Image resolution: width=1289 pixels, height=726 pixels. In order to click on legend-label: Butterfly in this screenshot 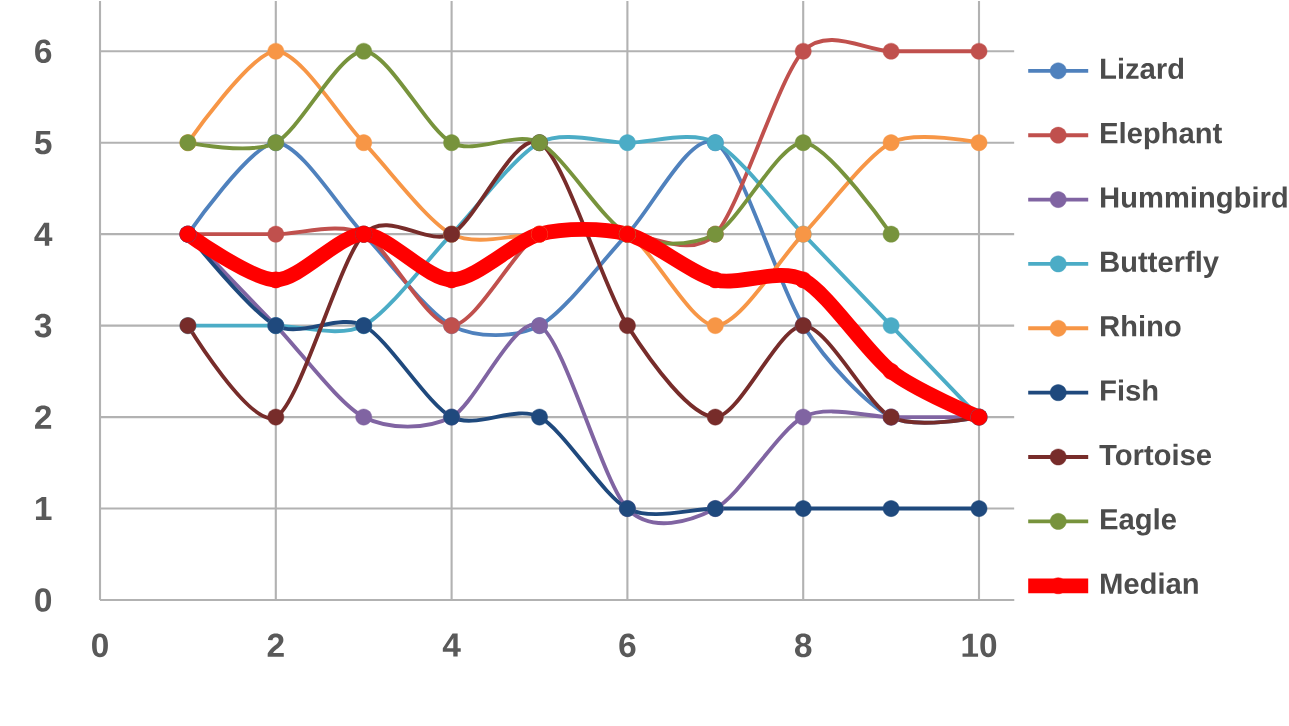, I will do `click(1160, 264)`.